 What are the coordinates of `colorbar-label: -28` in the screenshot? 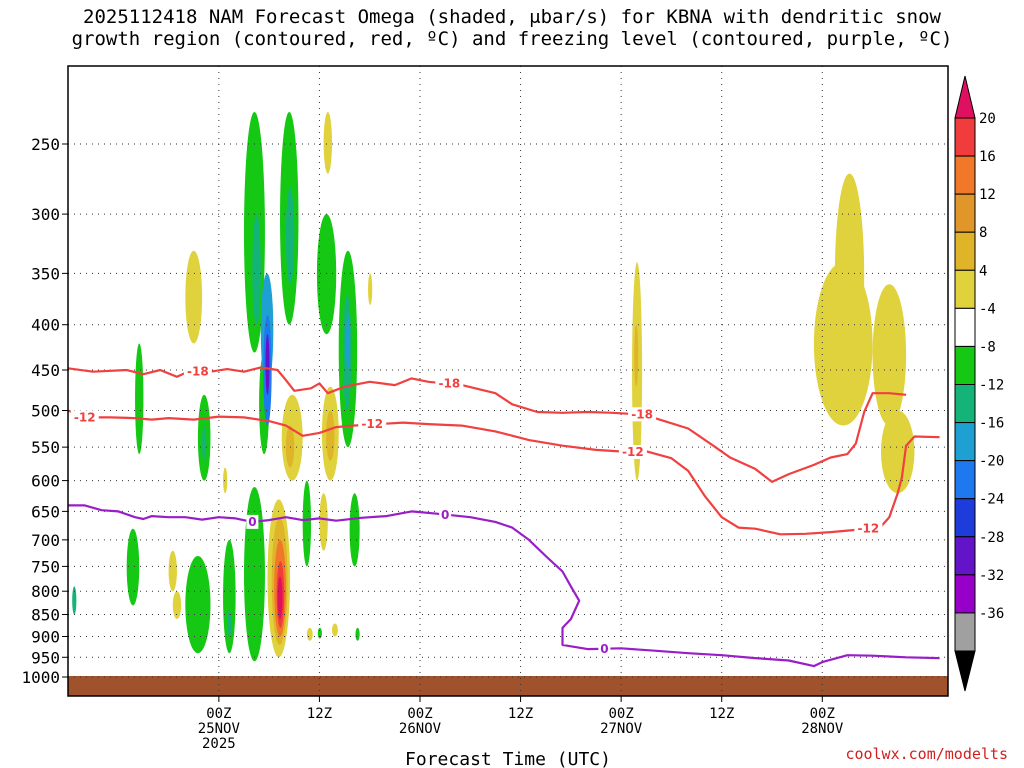 It's located at (991, 538).